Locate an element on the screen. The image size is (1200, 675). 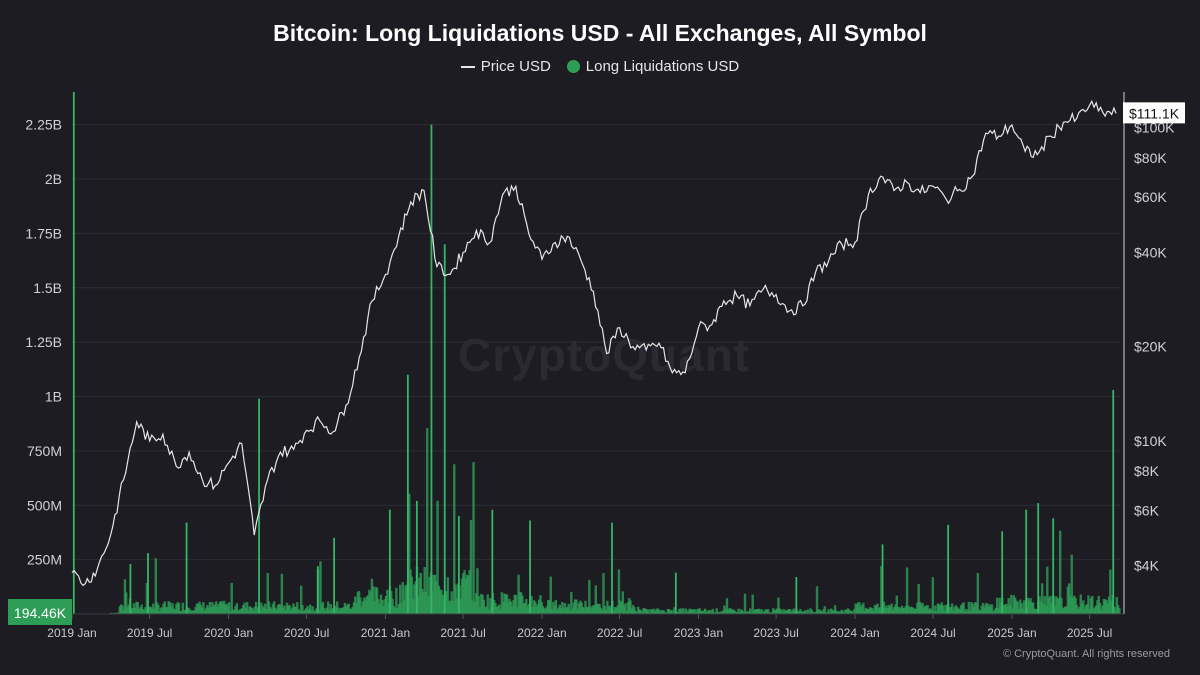
x-tick-label: 2021 Jan is located at coordinates (385, 633).